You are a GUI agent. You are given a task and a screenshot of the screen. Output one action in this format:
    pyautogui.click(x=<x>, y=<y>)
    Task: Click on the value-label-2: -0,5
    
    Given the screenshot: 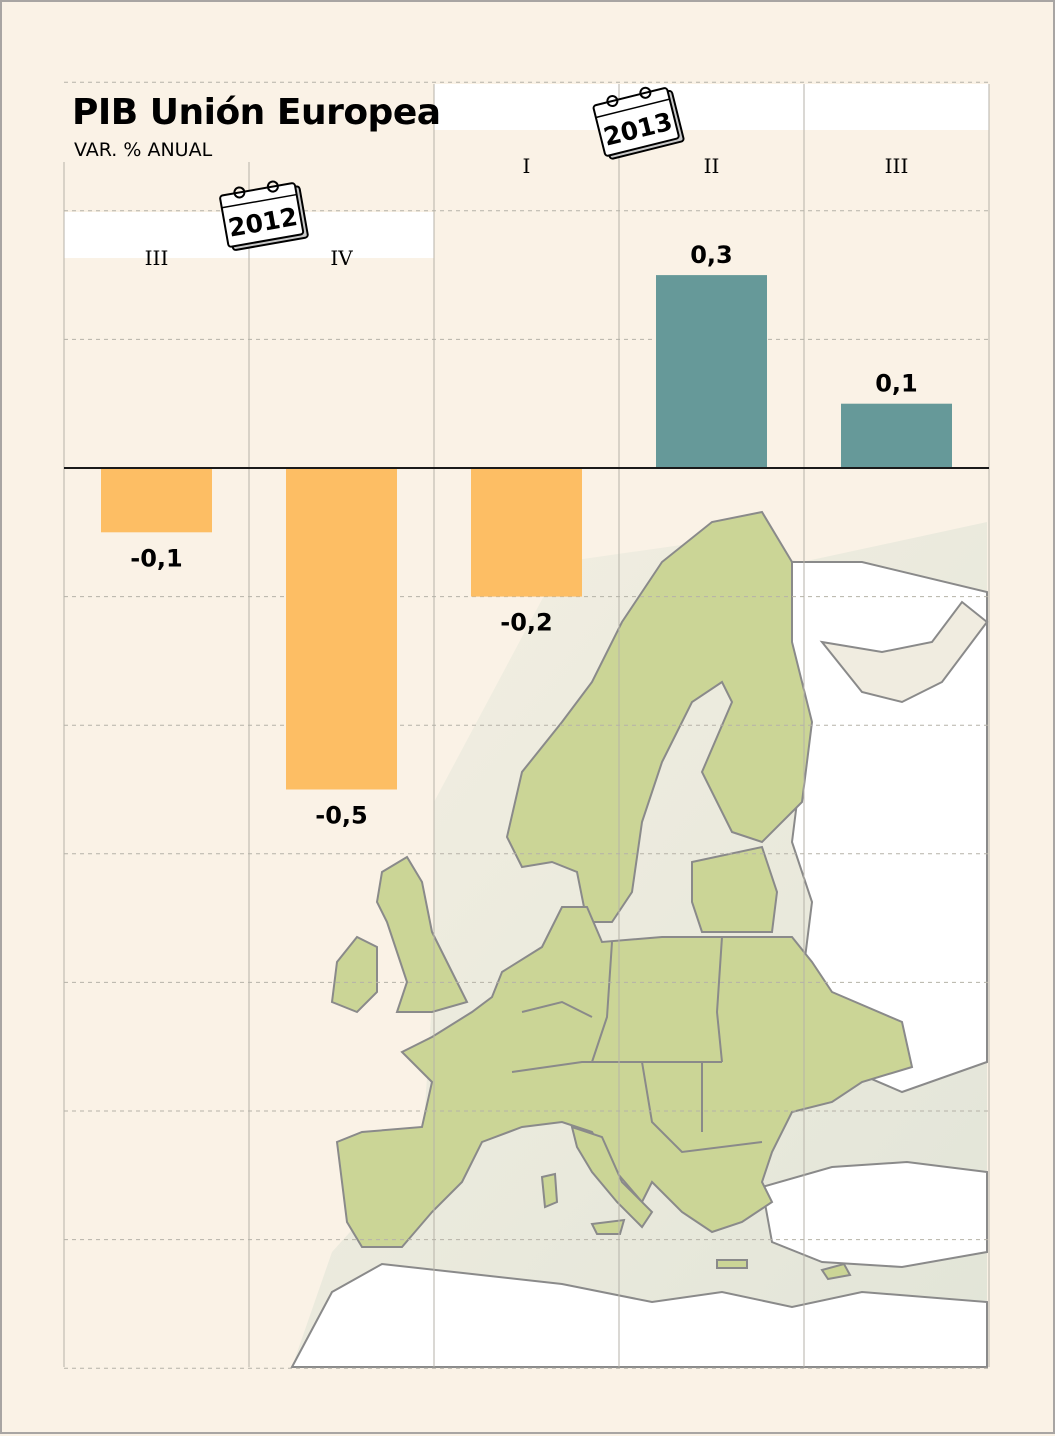 What is the action you would take?
    pyautogui.click(x=341, y=816)
    